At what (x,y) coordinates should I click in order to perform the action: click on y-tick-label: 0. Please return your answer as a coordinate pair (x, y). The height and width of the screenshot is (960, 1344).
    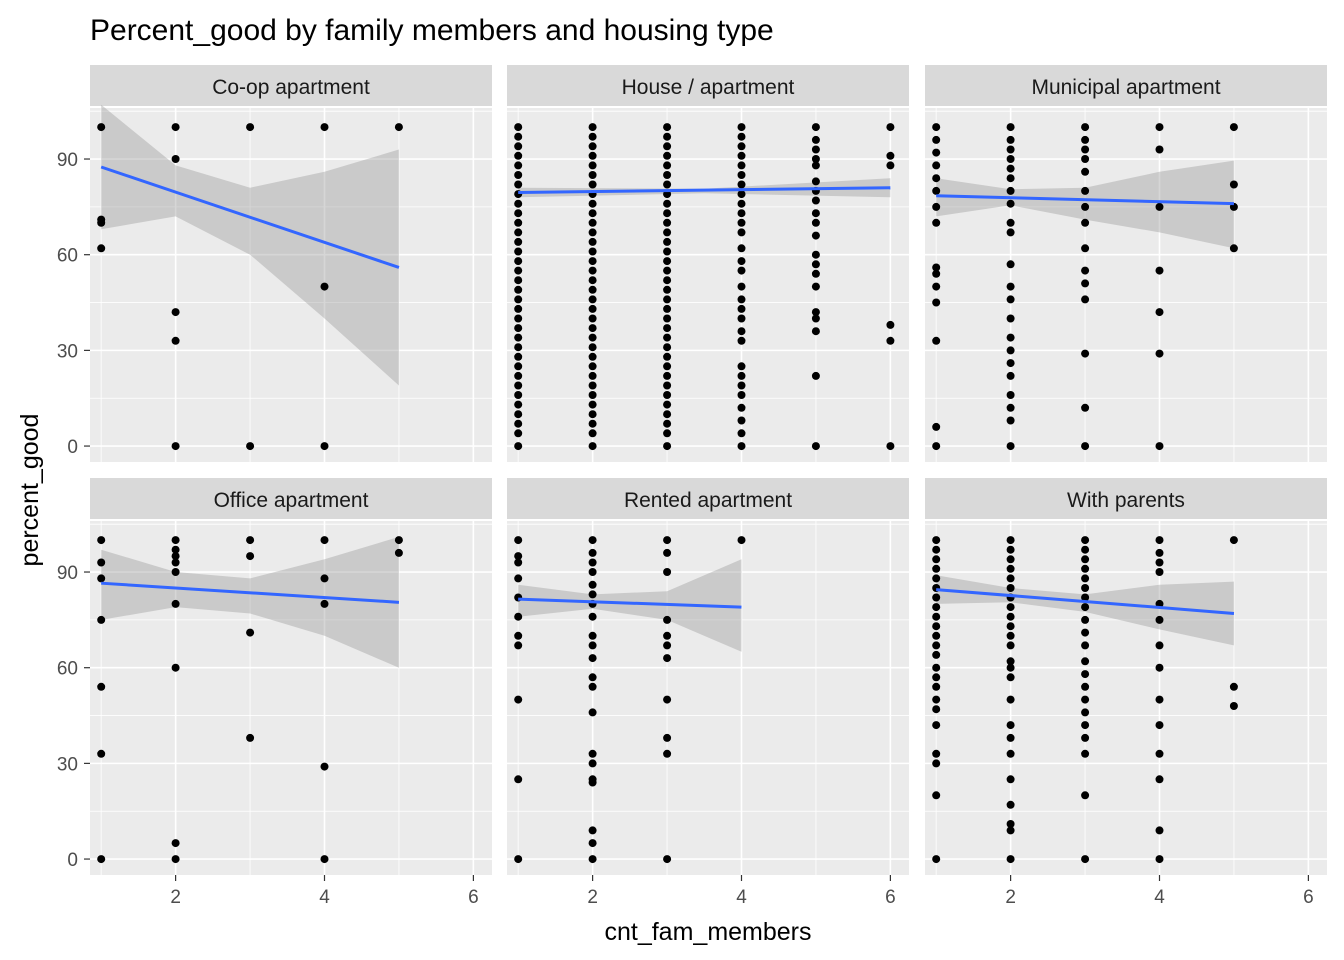
    Looking at the image, I should click on (72, 860).